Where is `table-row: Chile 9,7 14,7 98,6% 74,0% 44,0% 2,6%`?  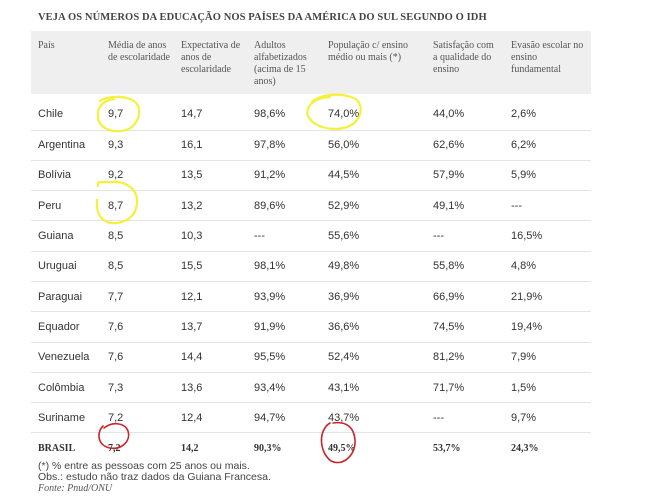 table-row: Chile 9,7 14,7 98,6% 74,0% 44,0% 2,6% is located at coordinates (311, 112).